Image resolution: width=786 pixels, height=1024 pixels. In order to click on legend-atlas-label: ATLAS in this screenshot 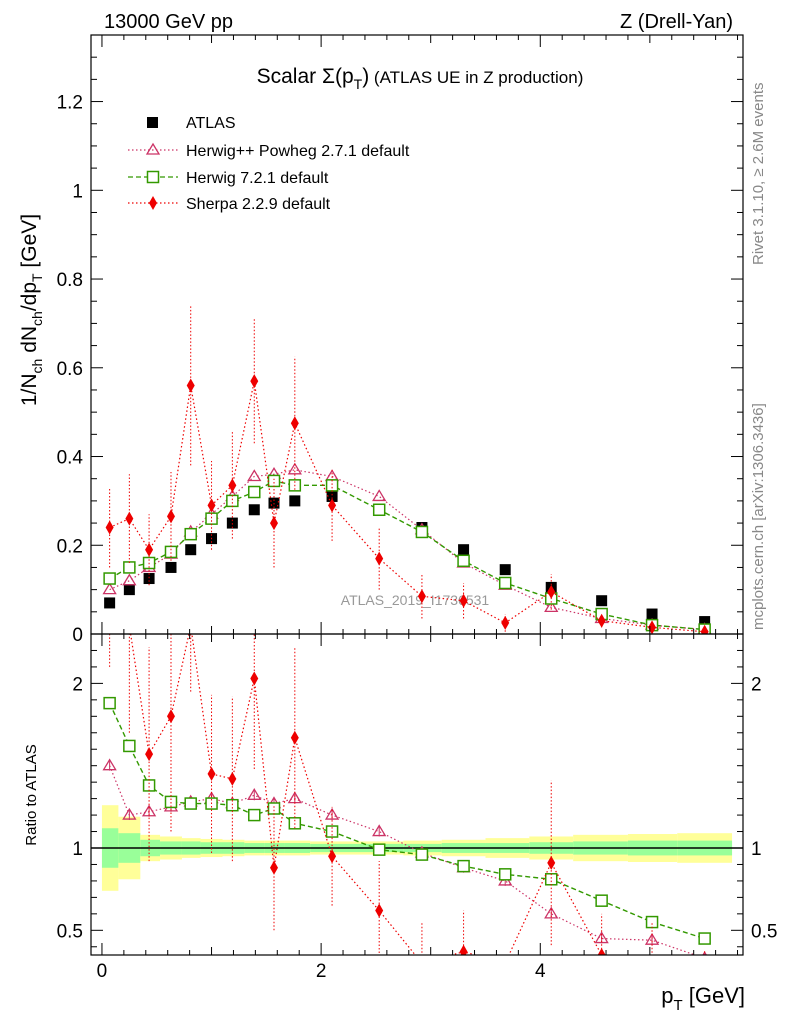, I will do `click(211, 123)`.